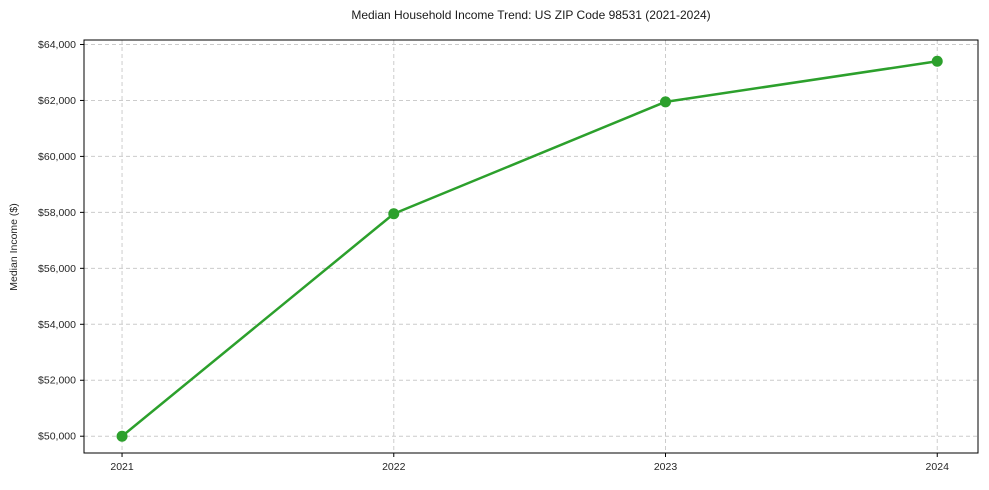 This screenshot has height=490, width=989. What do you see at coordinates (394, 467) in the screenshot?
I see `x-tick-label: 2022` at bounding box center [394, 467].